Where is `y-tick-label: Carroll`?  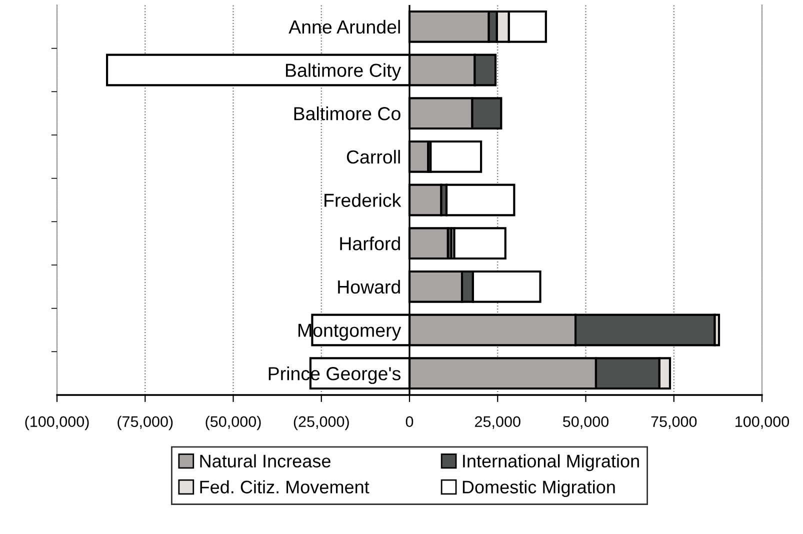 y-tick-label: Carroll is located at coordinates (373, 157).